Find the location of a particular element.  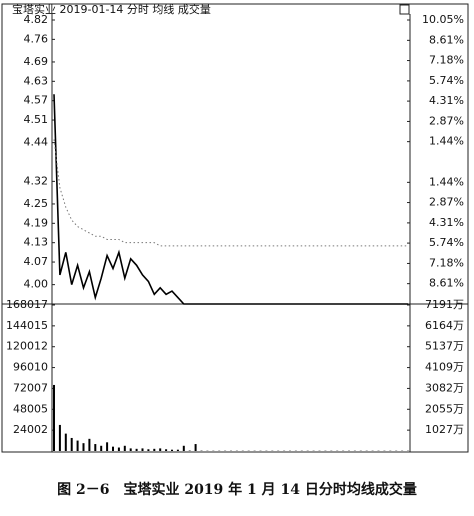

y2-tick-label: 3082万 is located at coordinates (444, 387).